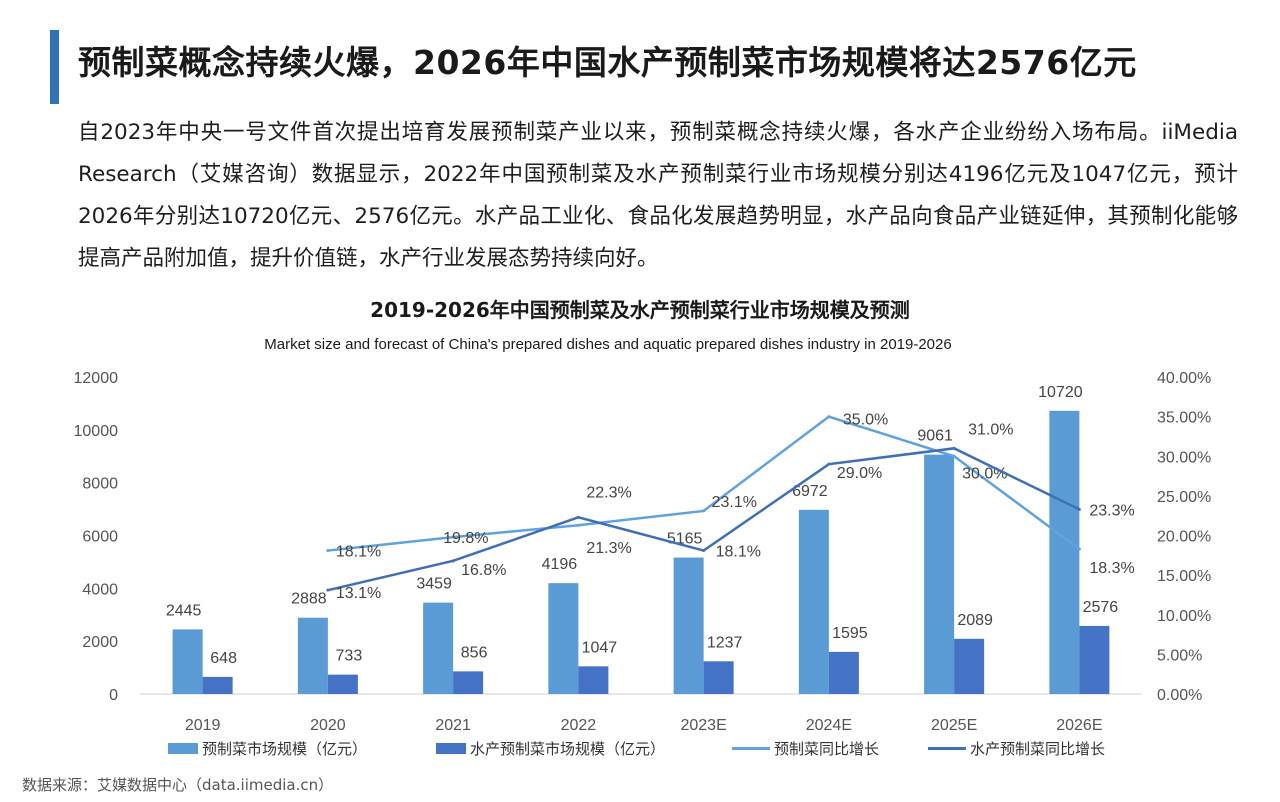 The image size is (1280, 802). I want to click on bar-label-prepared-dishes: 2445, so click(184, 610).